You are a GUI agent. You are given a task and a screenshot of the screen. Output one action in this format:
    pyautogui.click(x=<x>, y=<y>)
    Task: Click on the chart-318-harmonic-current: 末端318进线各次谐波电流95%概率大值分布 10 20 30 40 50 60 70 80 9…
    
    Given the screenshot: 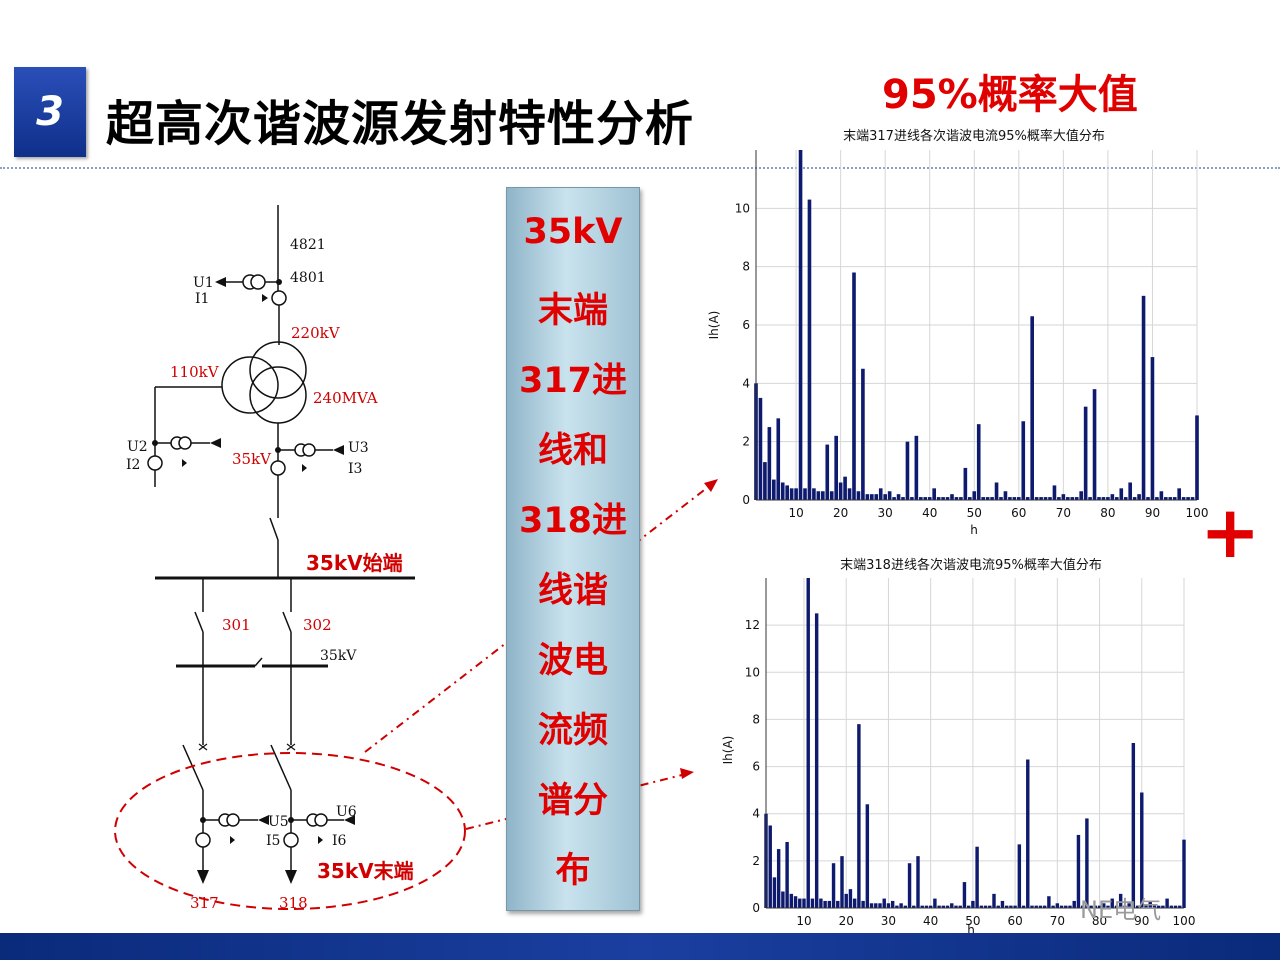 What is the action you would take?
    pyautogui.click(x=958, y=746)
    